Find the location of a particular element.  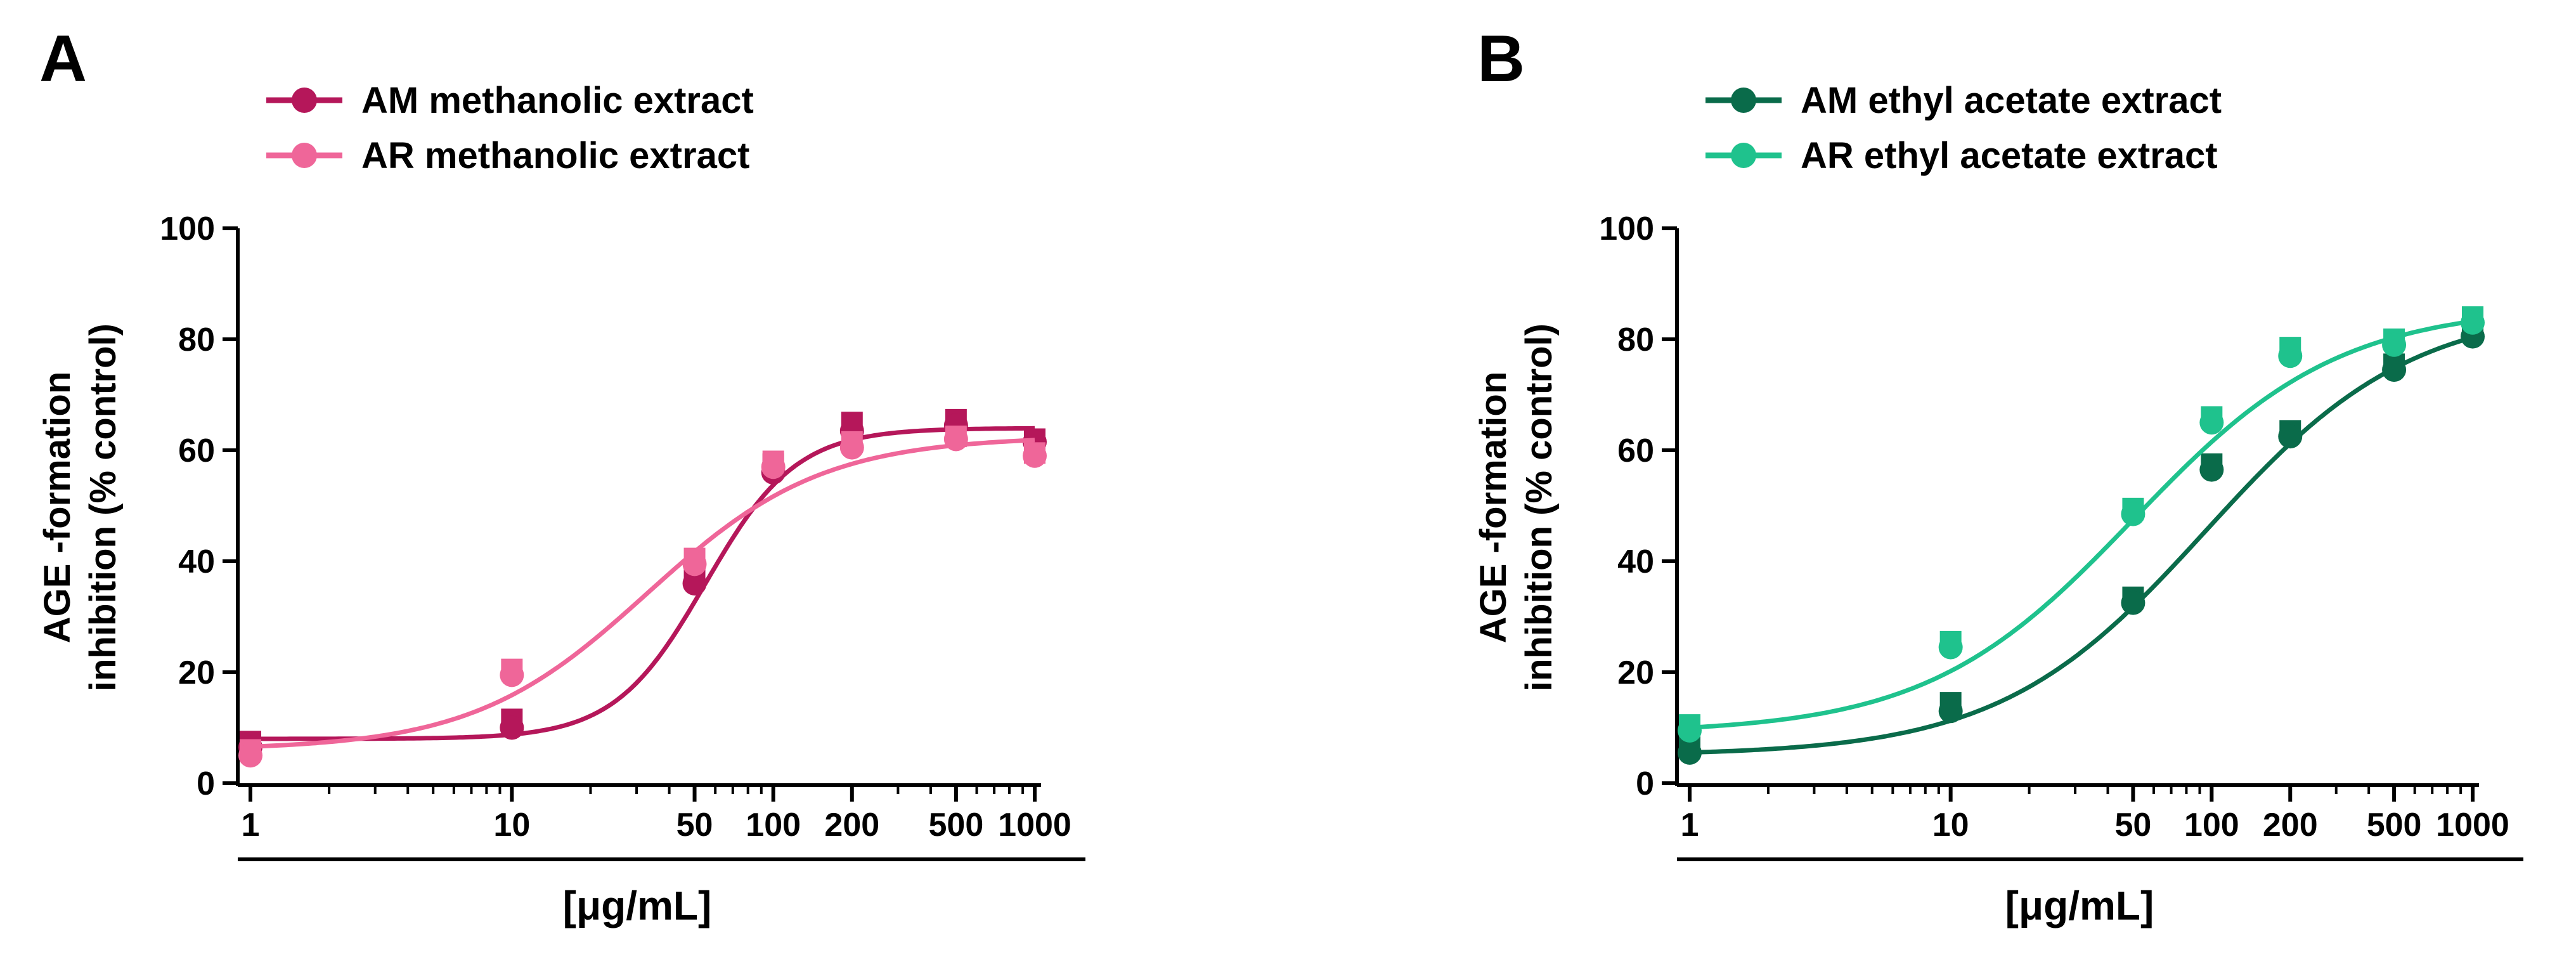

legend-label: AR methanolic extract is located at coordinates (555, 155).